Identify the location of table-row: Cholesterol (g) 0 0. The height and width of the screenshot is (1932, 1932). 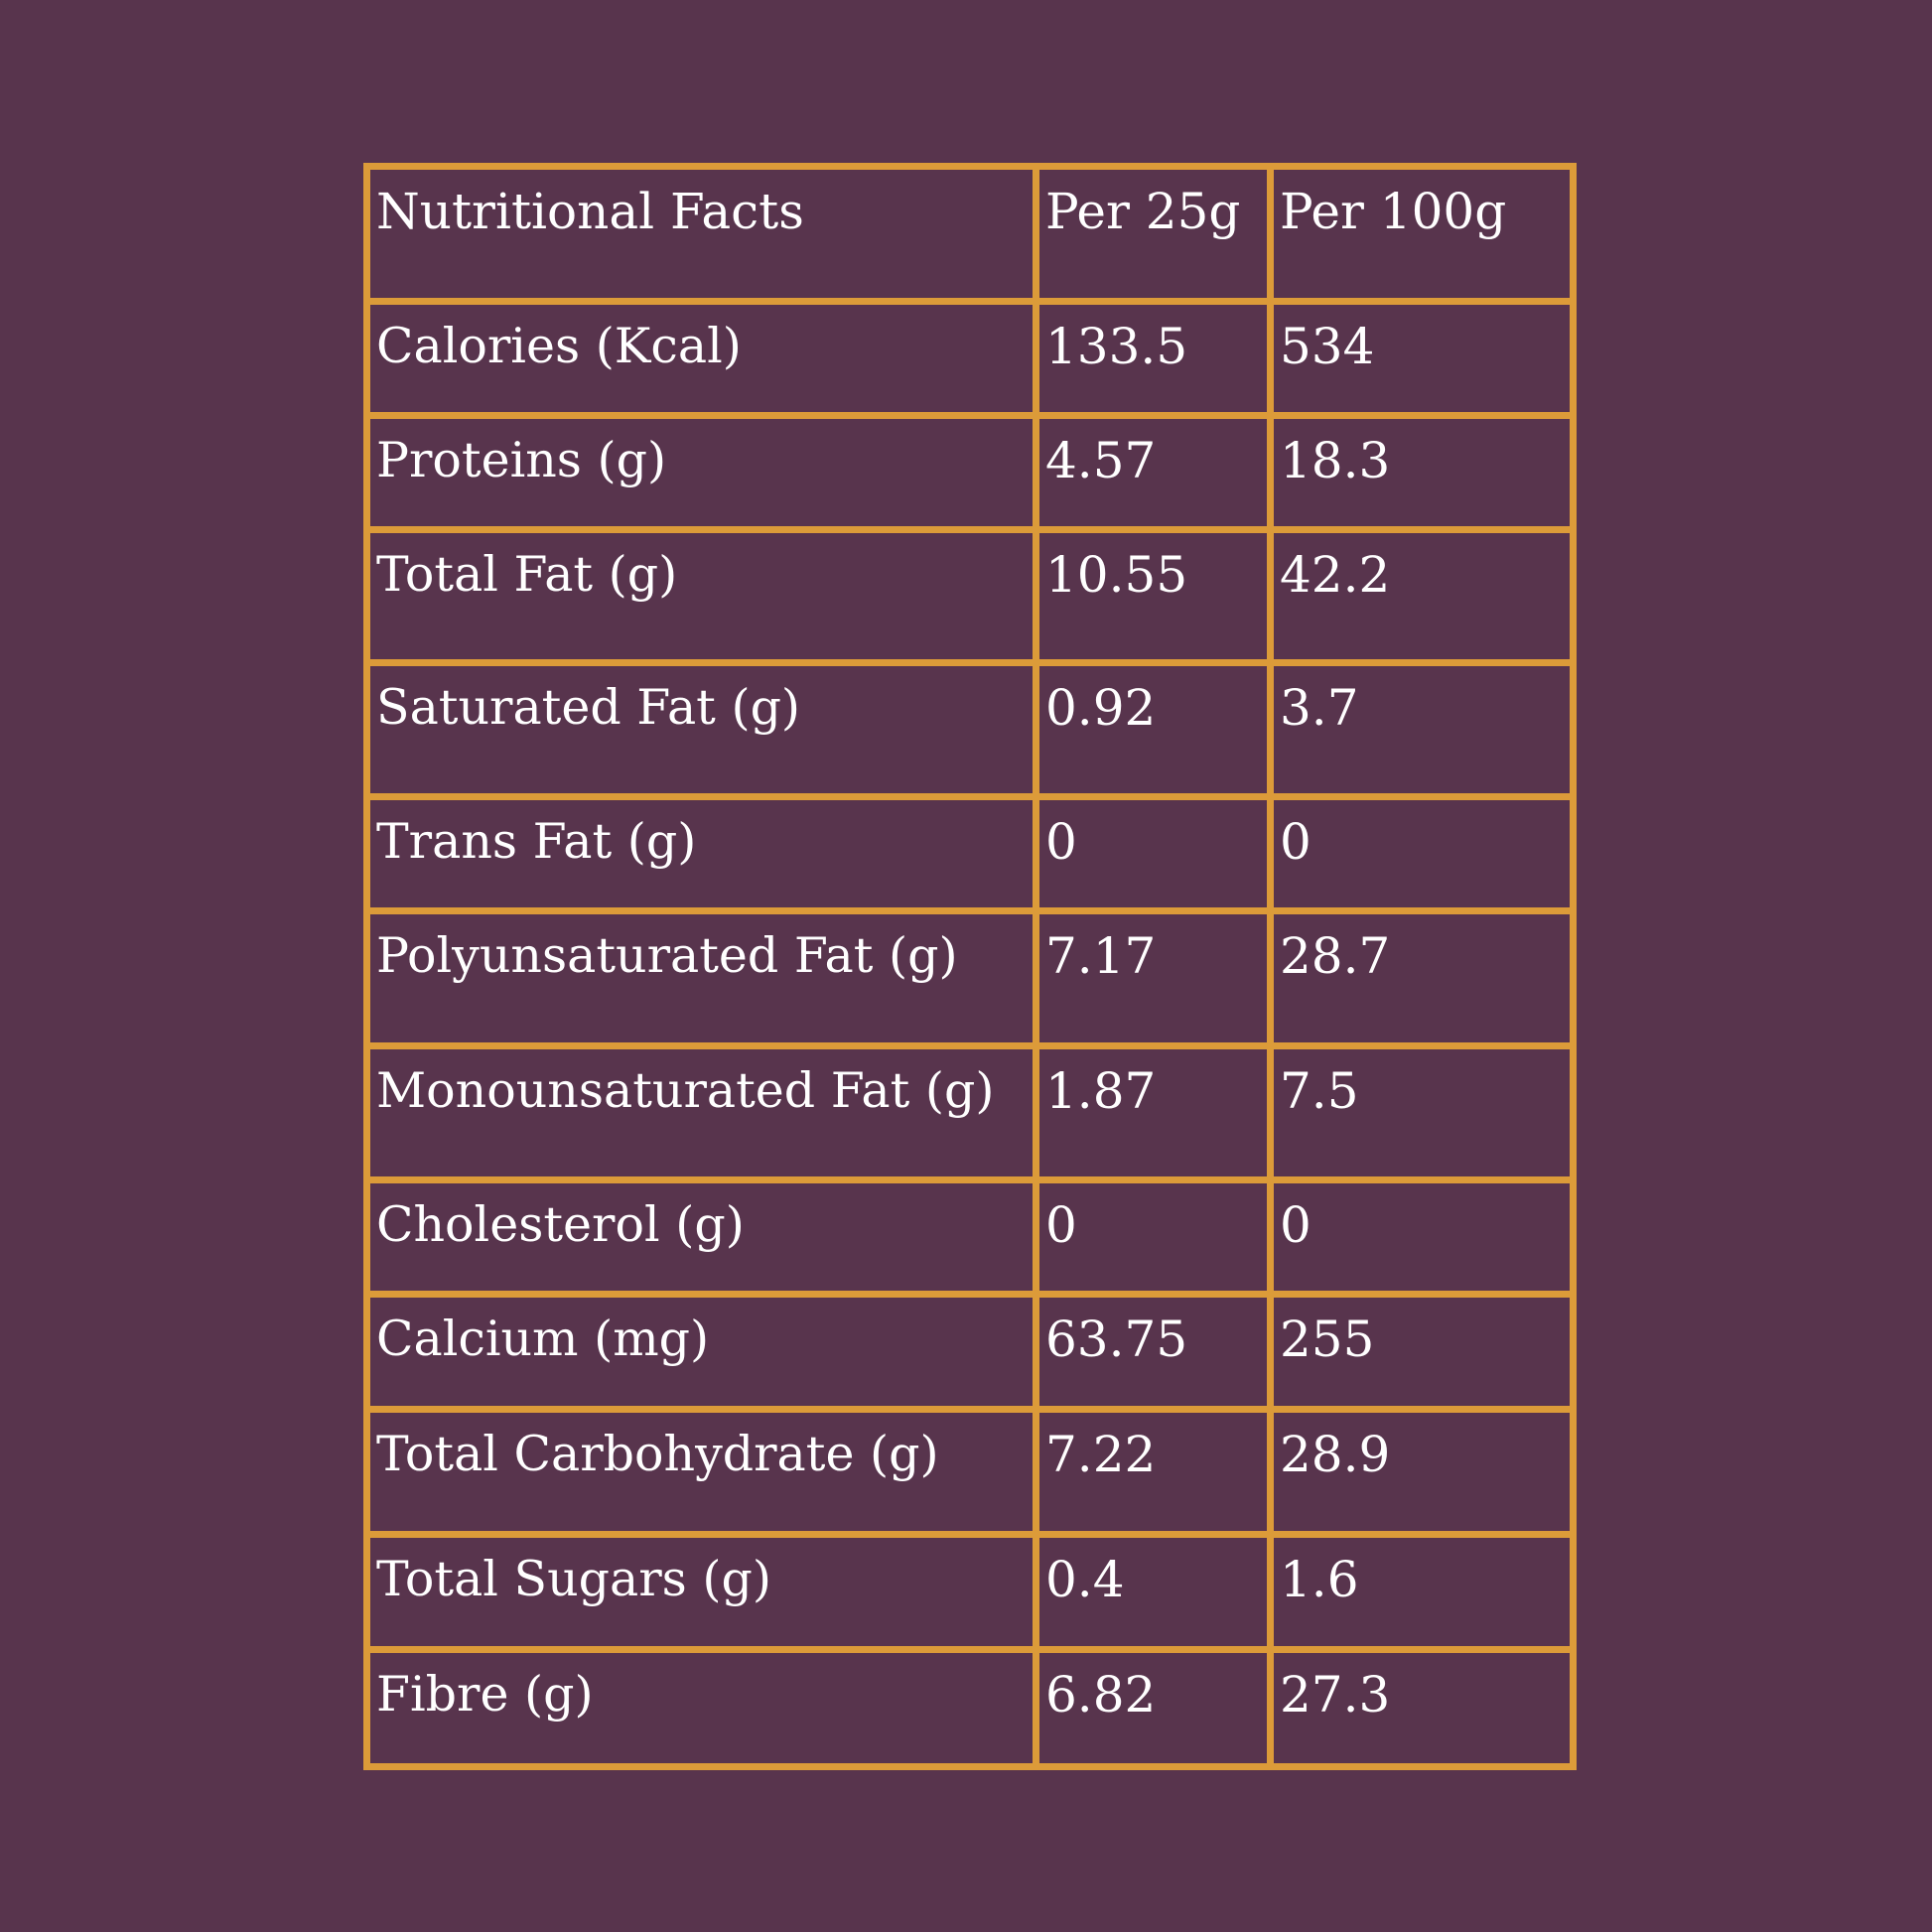
(970, 1237).